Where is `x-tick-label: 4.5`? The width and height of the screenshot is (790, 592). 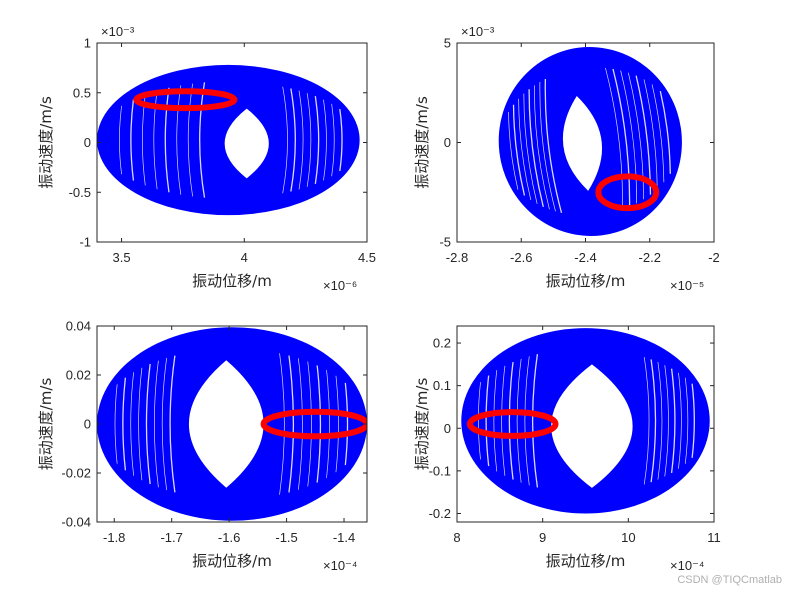 x-tick-label: 4.5 is located at coordinates (367, 257).